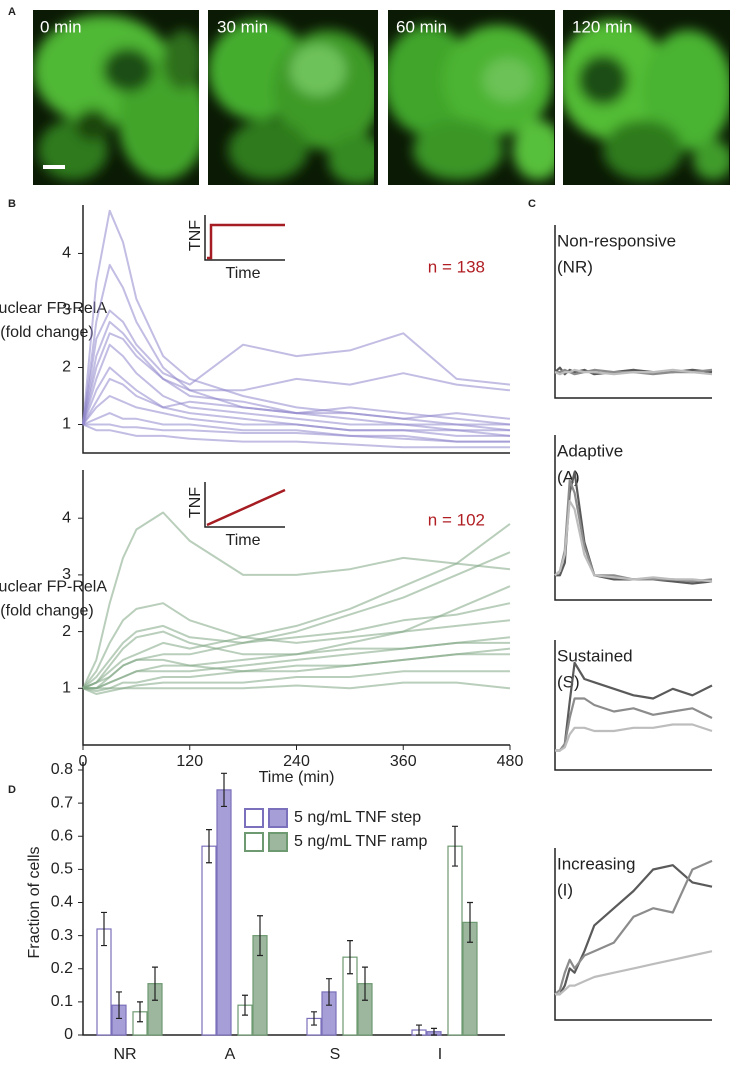 The image size is (736, 1068). What do you see at coordinates (62, 935) in the screenshot?
I see `y-tick-label: 0.3` at bounding box center [62, 935].